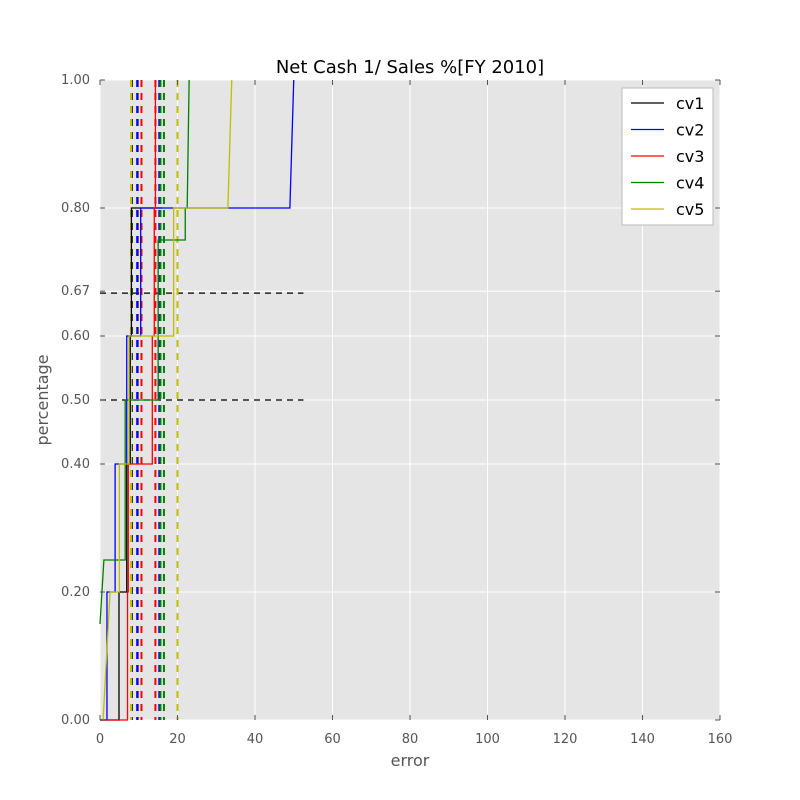  I want to click on x-tick-label: 60, so click(332, 739).